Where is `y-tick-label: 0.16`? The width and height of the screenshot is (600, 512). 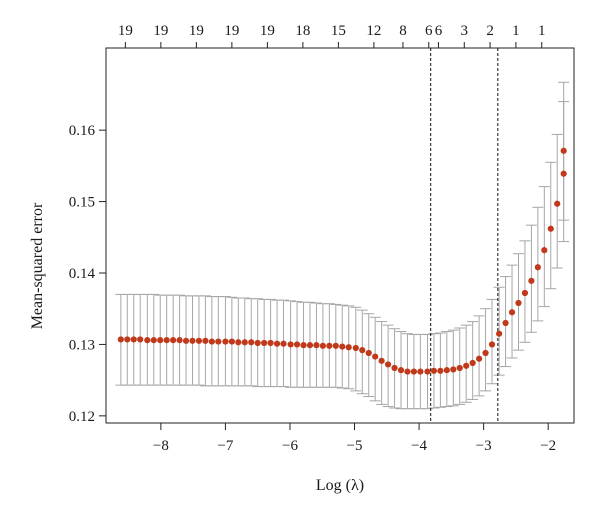
y-tick-label: 0.16 is located at coordinates (82, 131).